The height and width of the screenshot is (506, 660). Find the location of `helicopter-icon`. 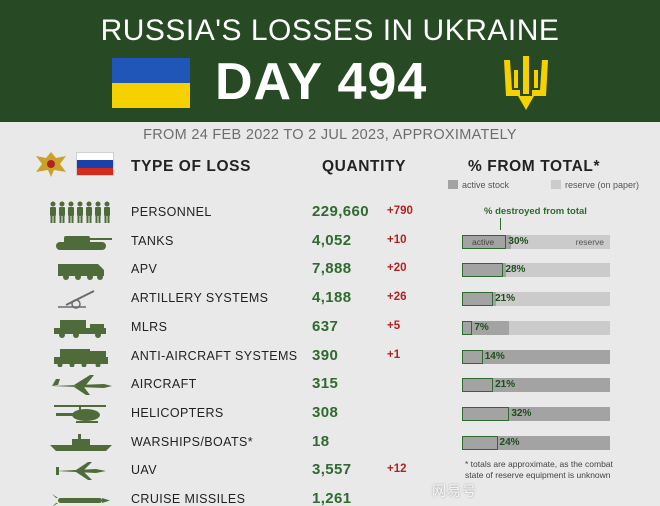

helicopter-icon is located at coordinates (80, 413).